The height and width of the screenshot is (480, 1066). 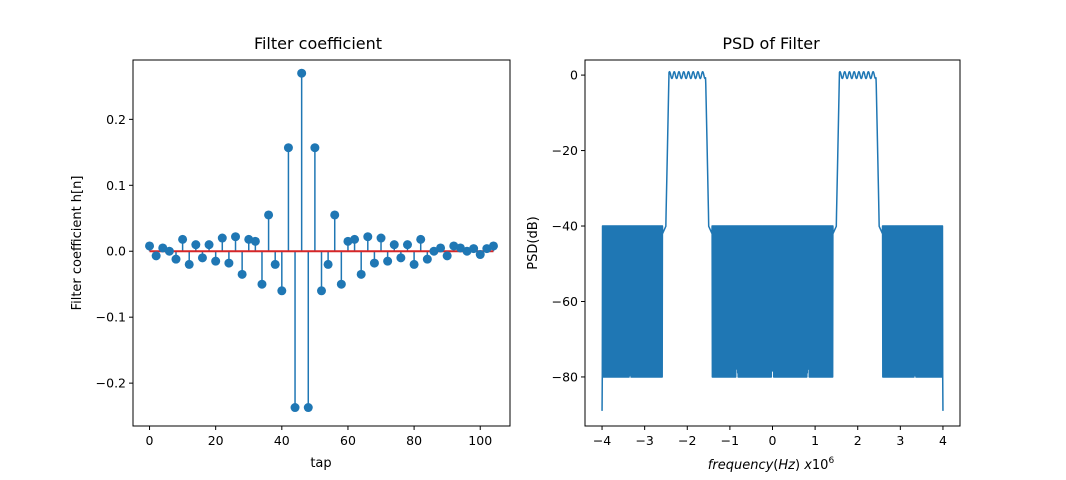 I want to click on x-tick-label: 2, so click(x=858, y=440).